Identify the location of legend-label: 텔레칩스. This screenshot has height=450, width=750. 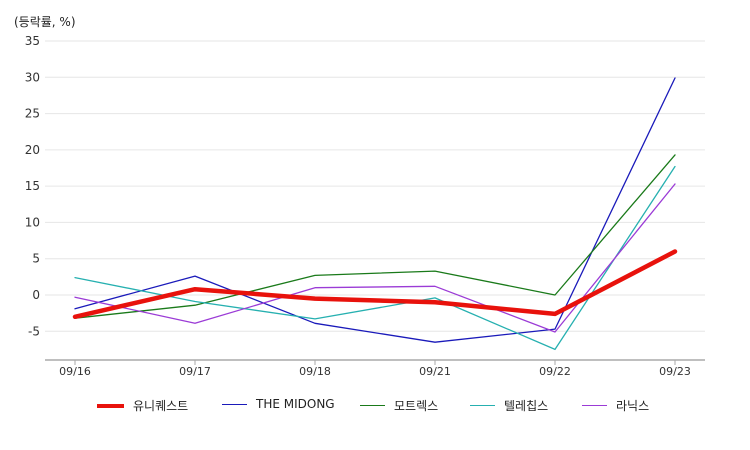
(526, 406).